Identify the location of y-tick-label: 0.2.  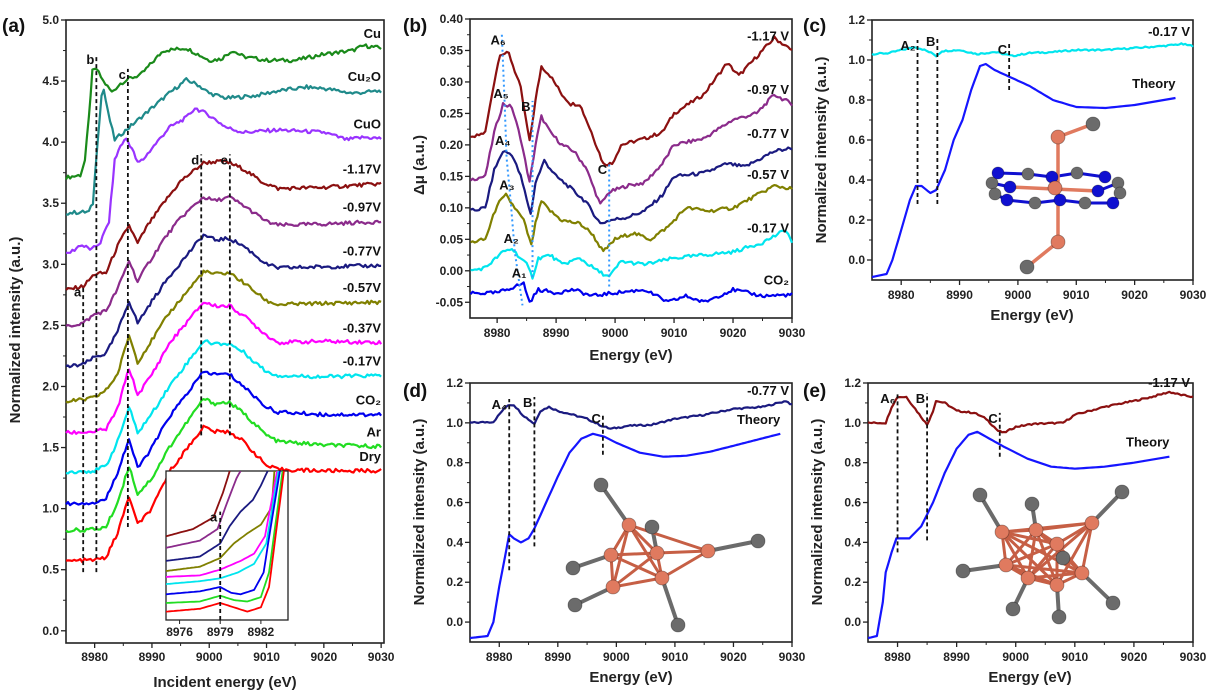
(852, 582).